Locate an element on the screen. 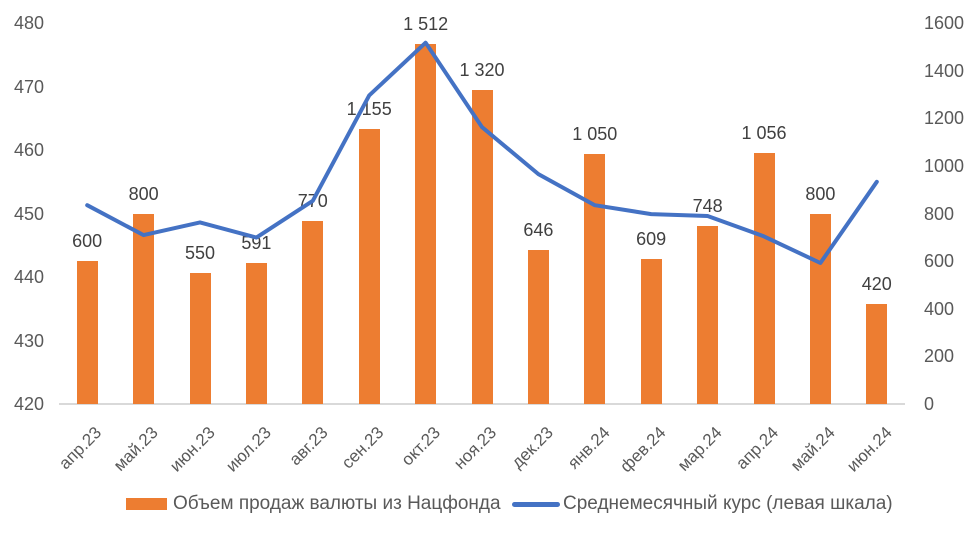 This screenshot has width=974, height=535. legend-item-rate: Среднемесячный курс (левая шкала) is located at coordinates (702, 504).